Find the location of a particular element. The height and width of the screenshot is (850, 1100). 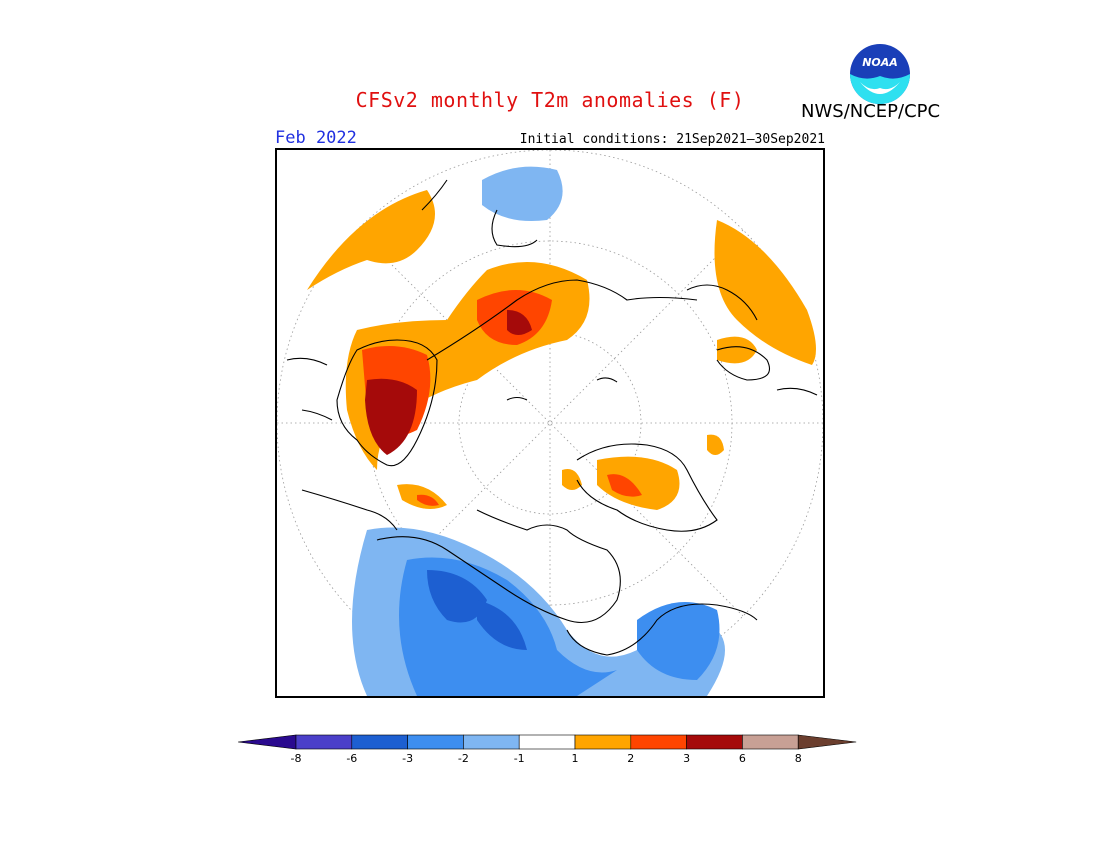

cold-anomaly-arctic-top is located at coordinates (522, 193).